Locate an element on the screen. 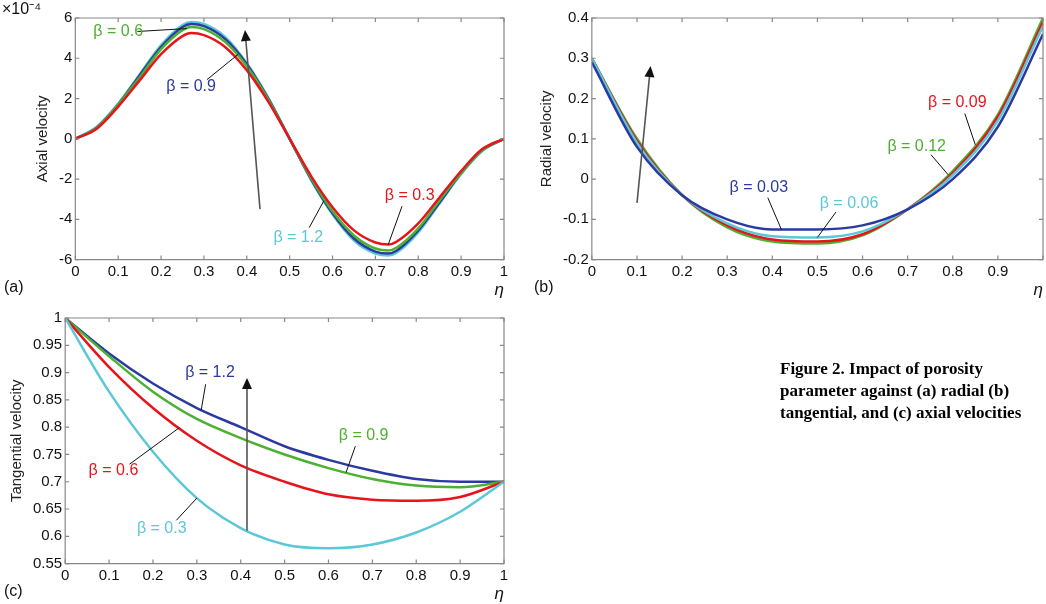 This screenshot has width=1046, height=604. text: Figure 2. Impact of porosity parameter against (a) radial (b) tangential, and (c) axial velocities is located at coordinates (901, 391).